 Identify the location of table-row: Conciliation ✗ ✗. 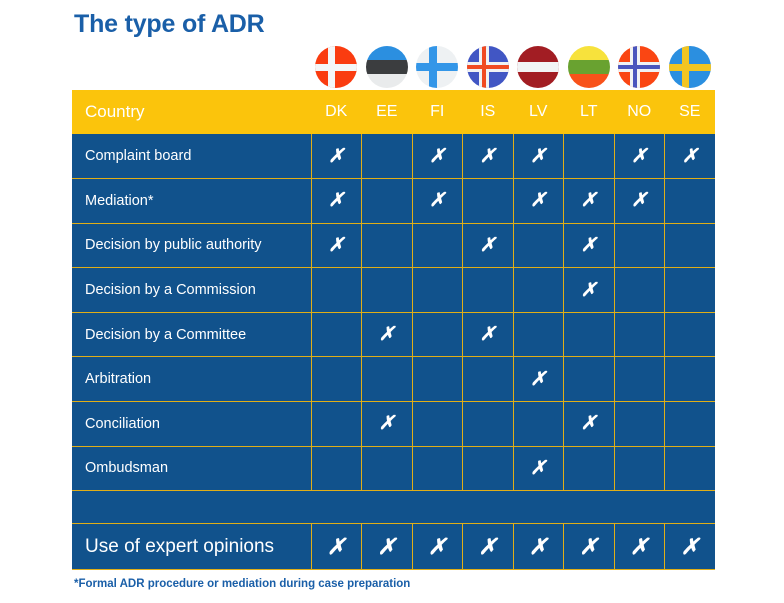
(393, 424).